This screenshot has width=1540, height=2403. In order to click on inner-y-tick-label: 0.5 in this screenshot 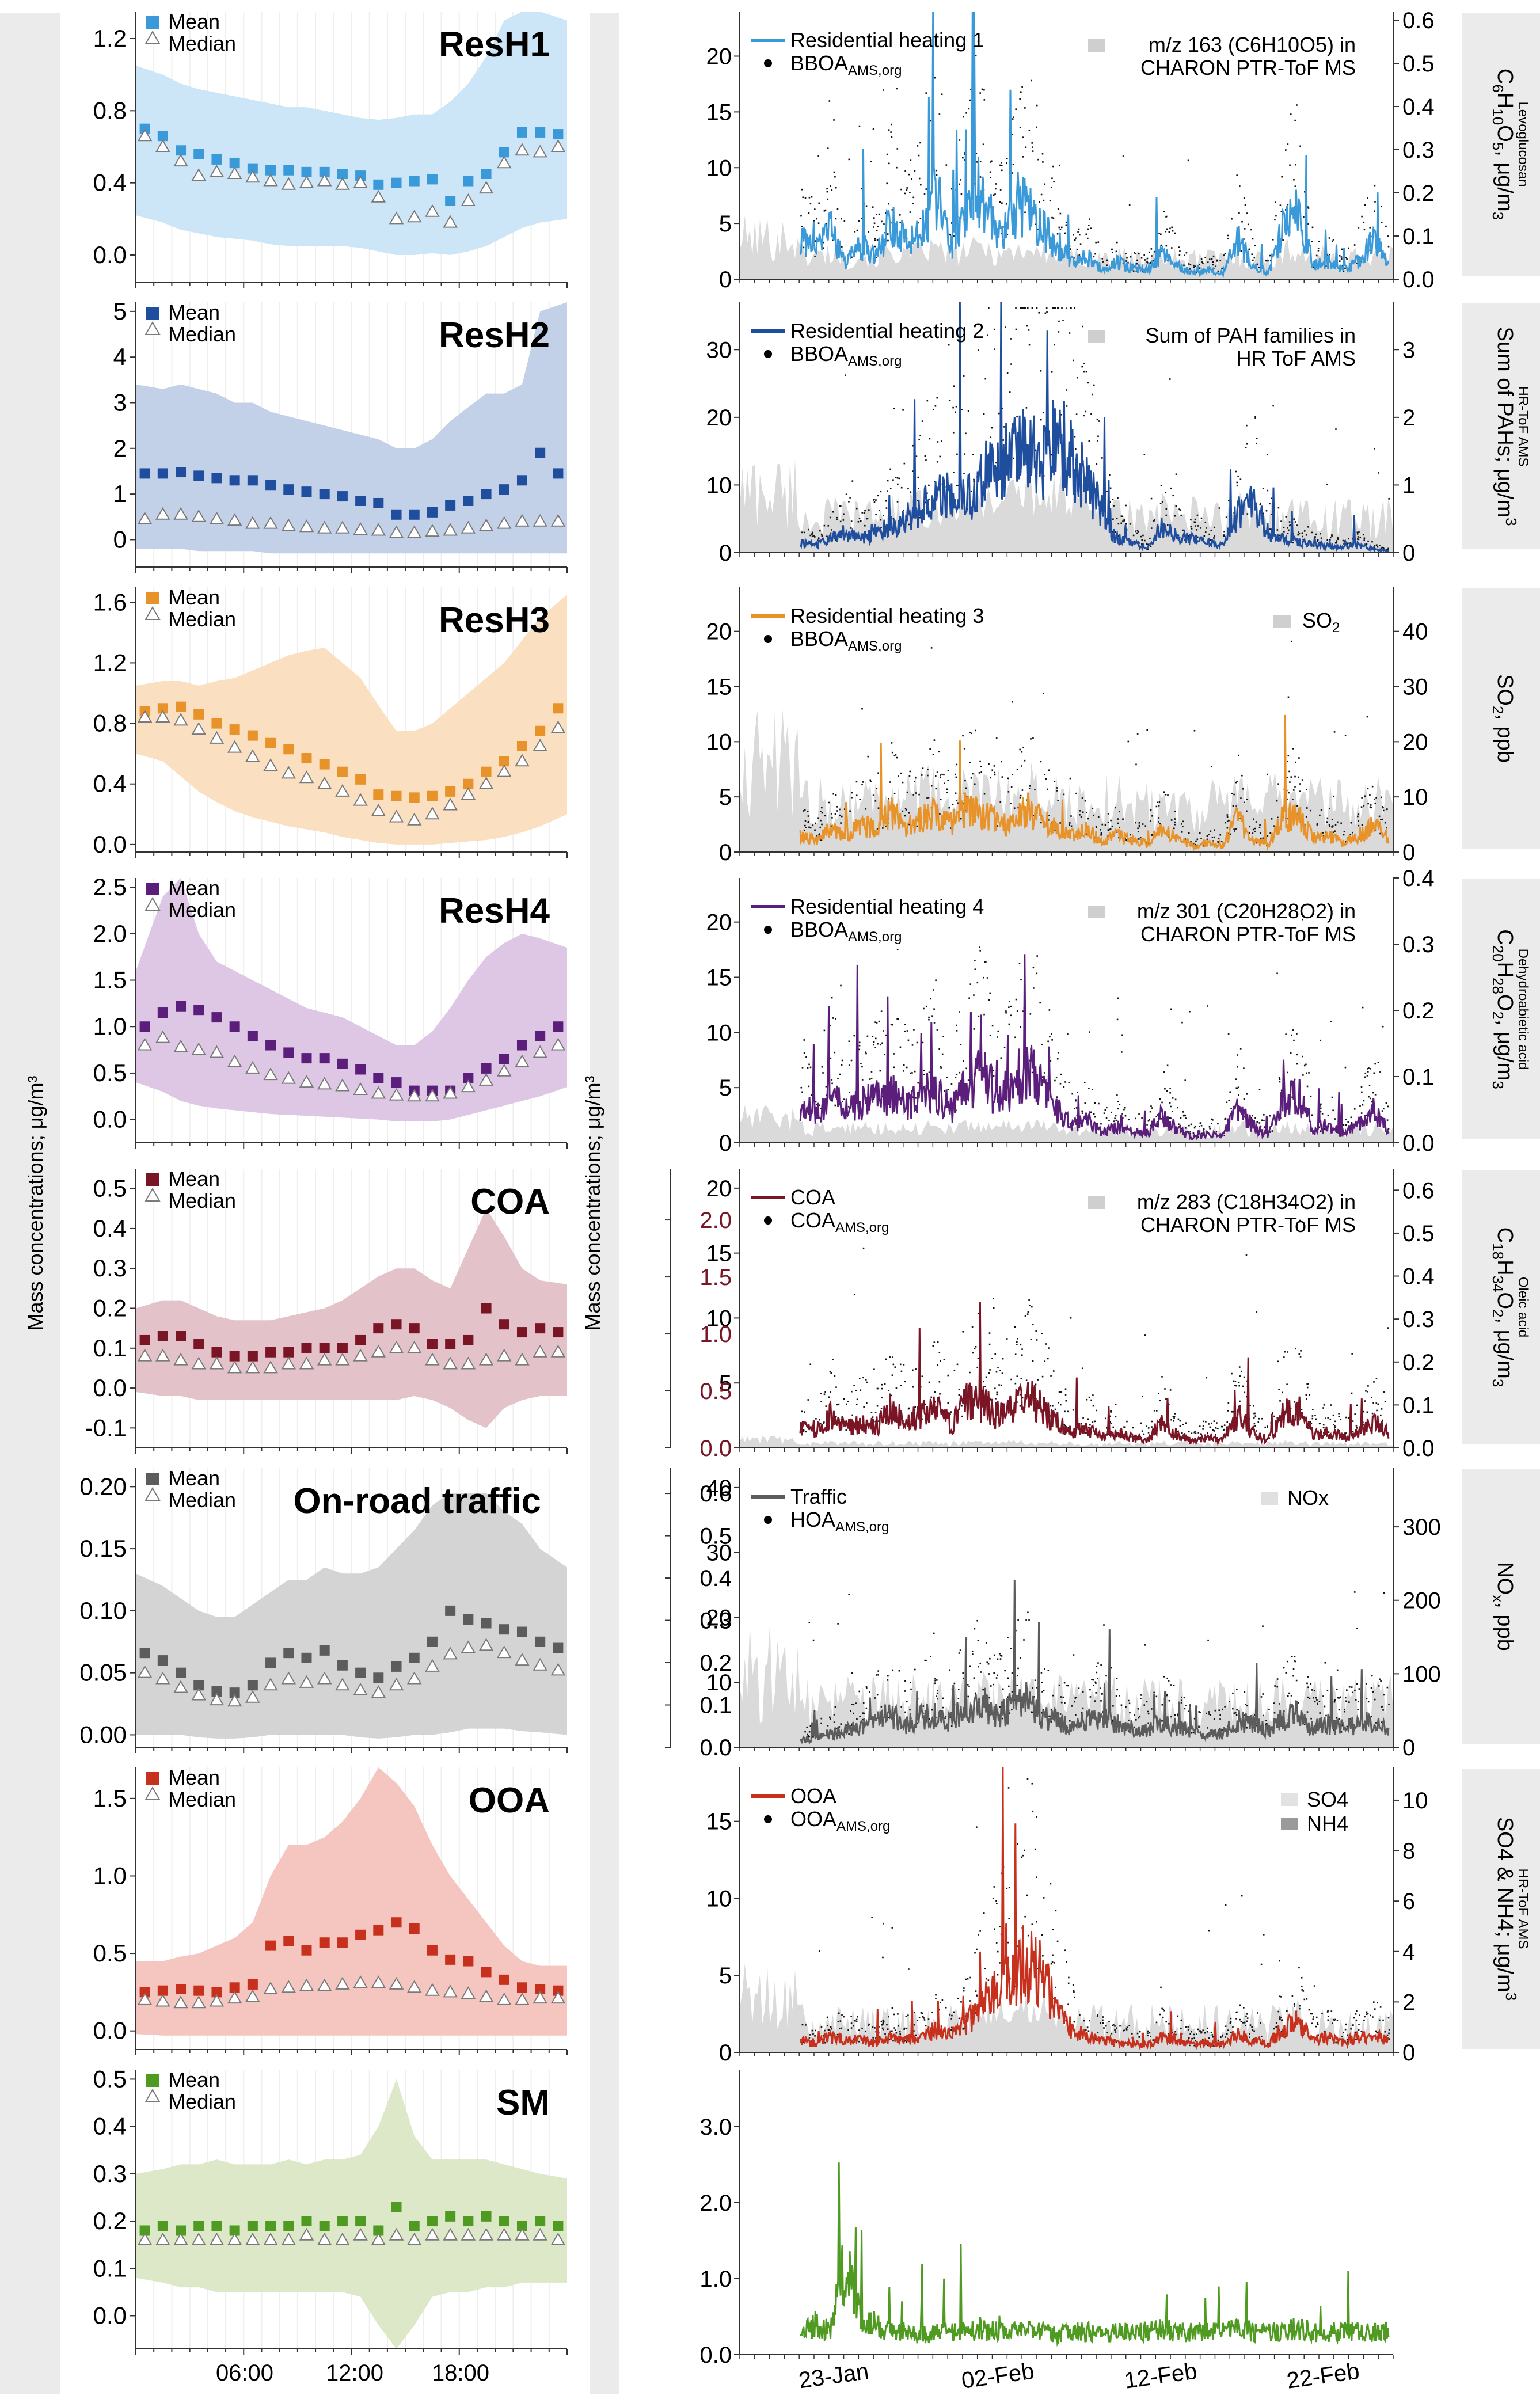, I will do `click(715, 1391)`.